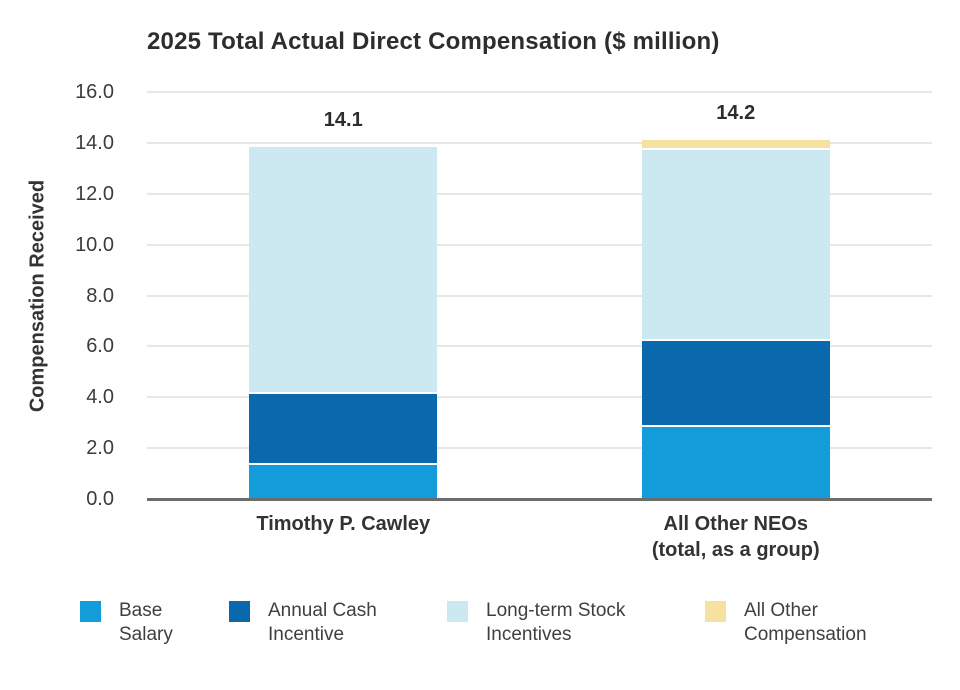 This screenshot has height=690, width=960. What do you see at coordinates (735, 537) in the screenshot?
I see `x-category-label: All Other NEOs (total, as a group)` at bounding box center [735, 537].